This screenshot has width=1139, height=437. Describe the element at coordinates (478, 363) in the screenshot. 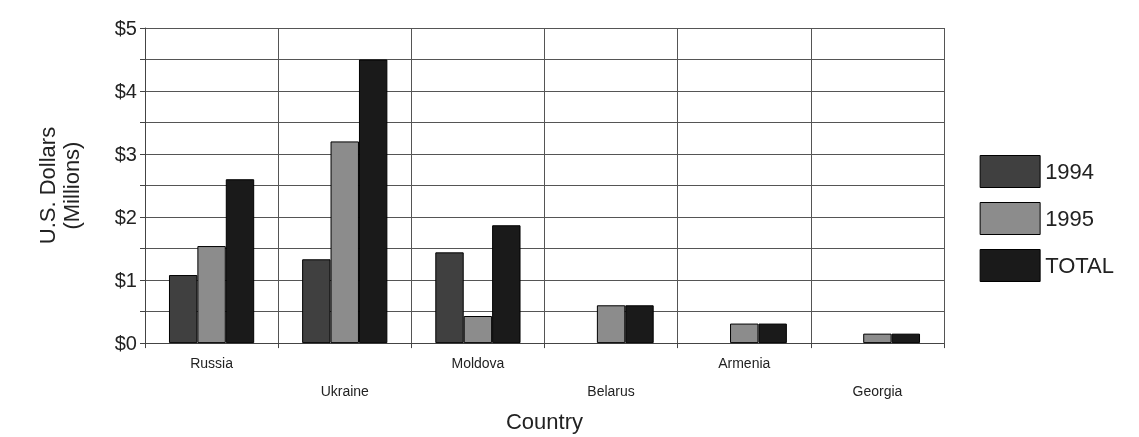

I see `x-tick-label: Moldova` at that location.